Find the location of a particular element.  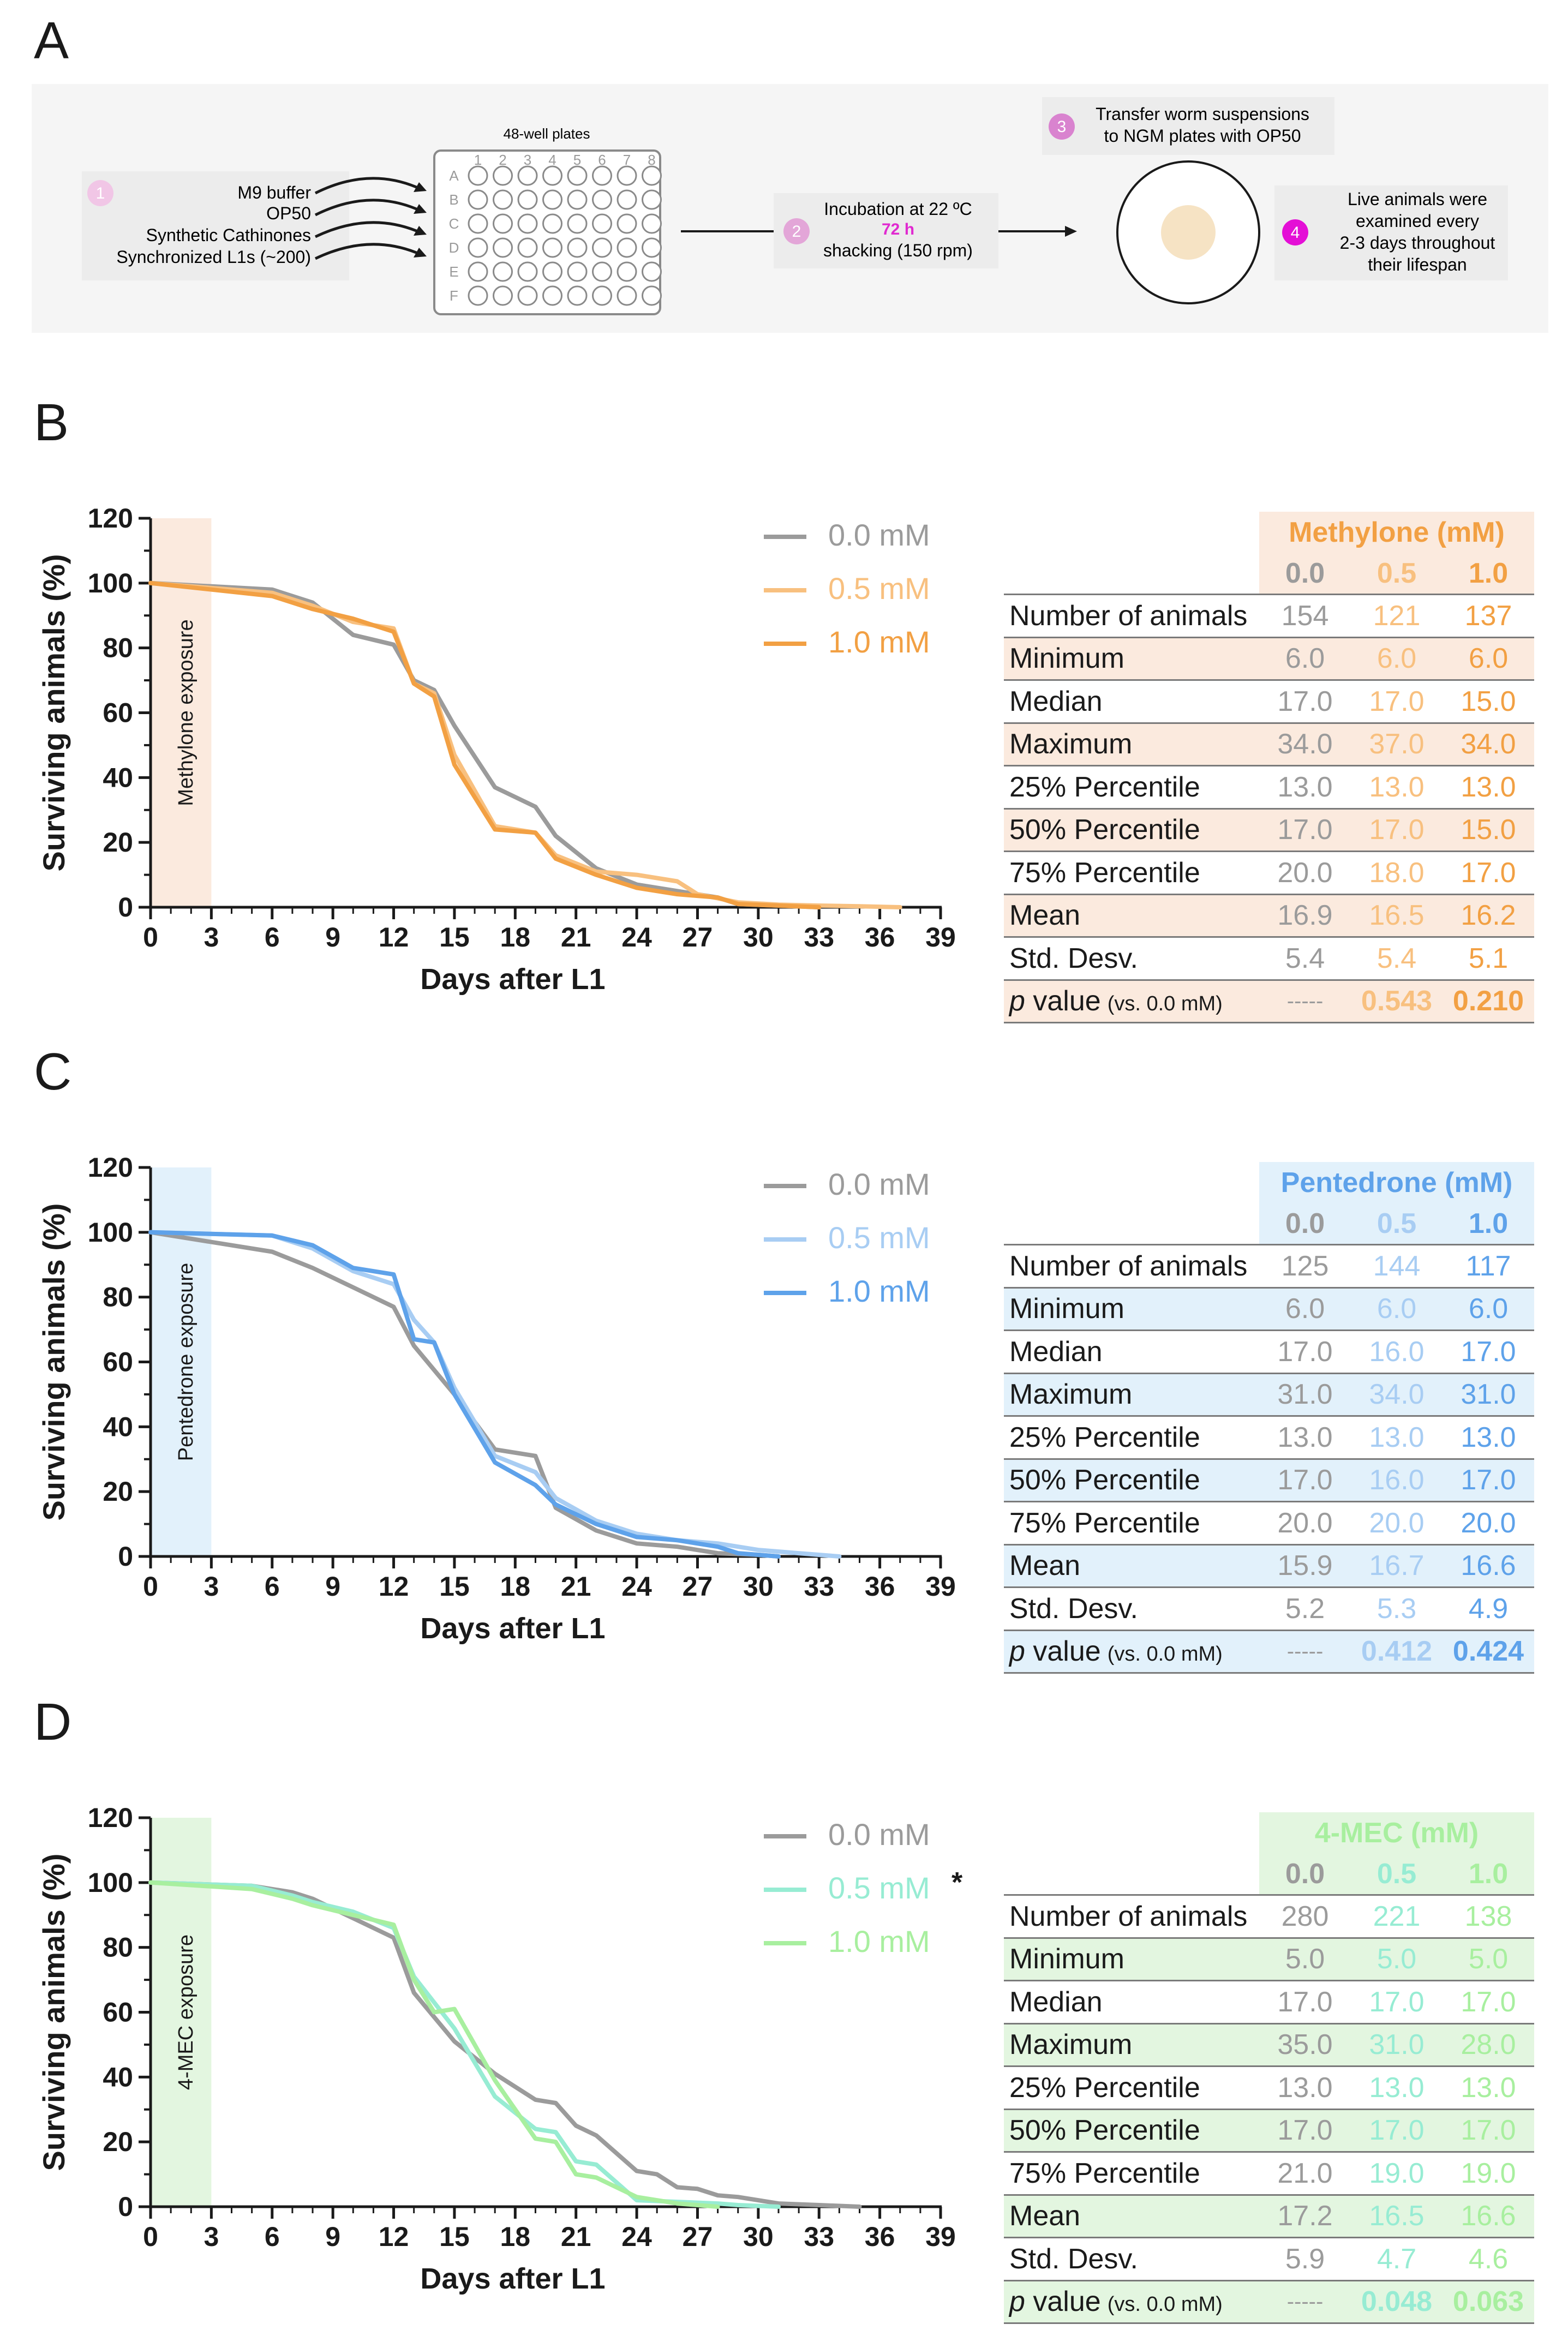

stat-value: 16.0 is located at coordinates (1397, 1351).